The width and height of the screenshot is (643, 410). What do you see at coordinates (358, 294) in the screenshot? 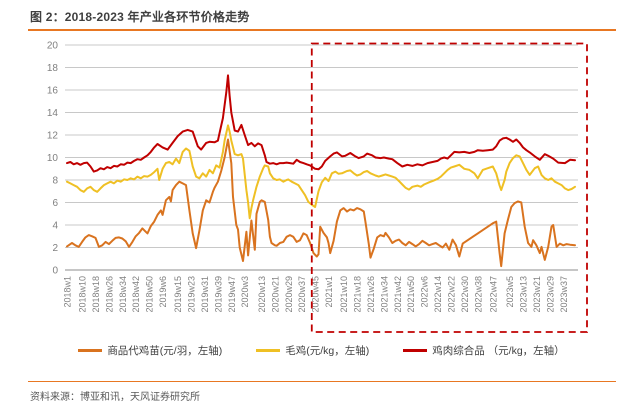
I see `x-axis-tick-label: 2021w18` at bounding box center [358, 294].